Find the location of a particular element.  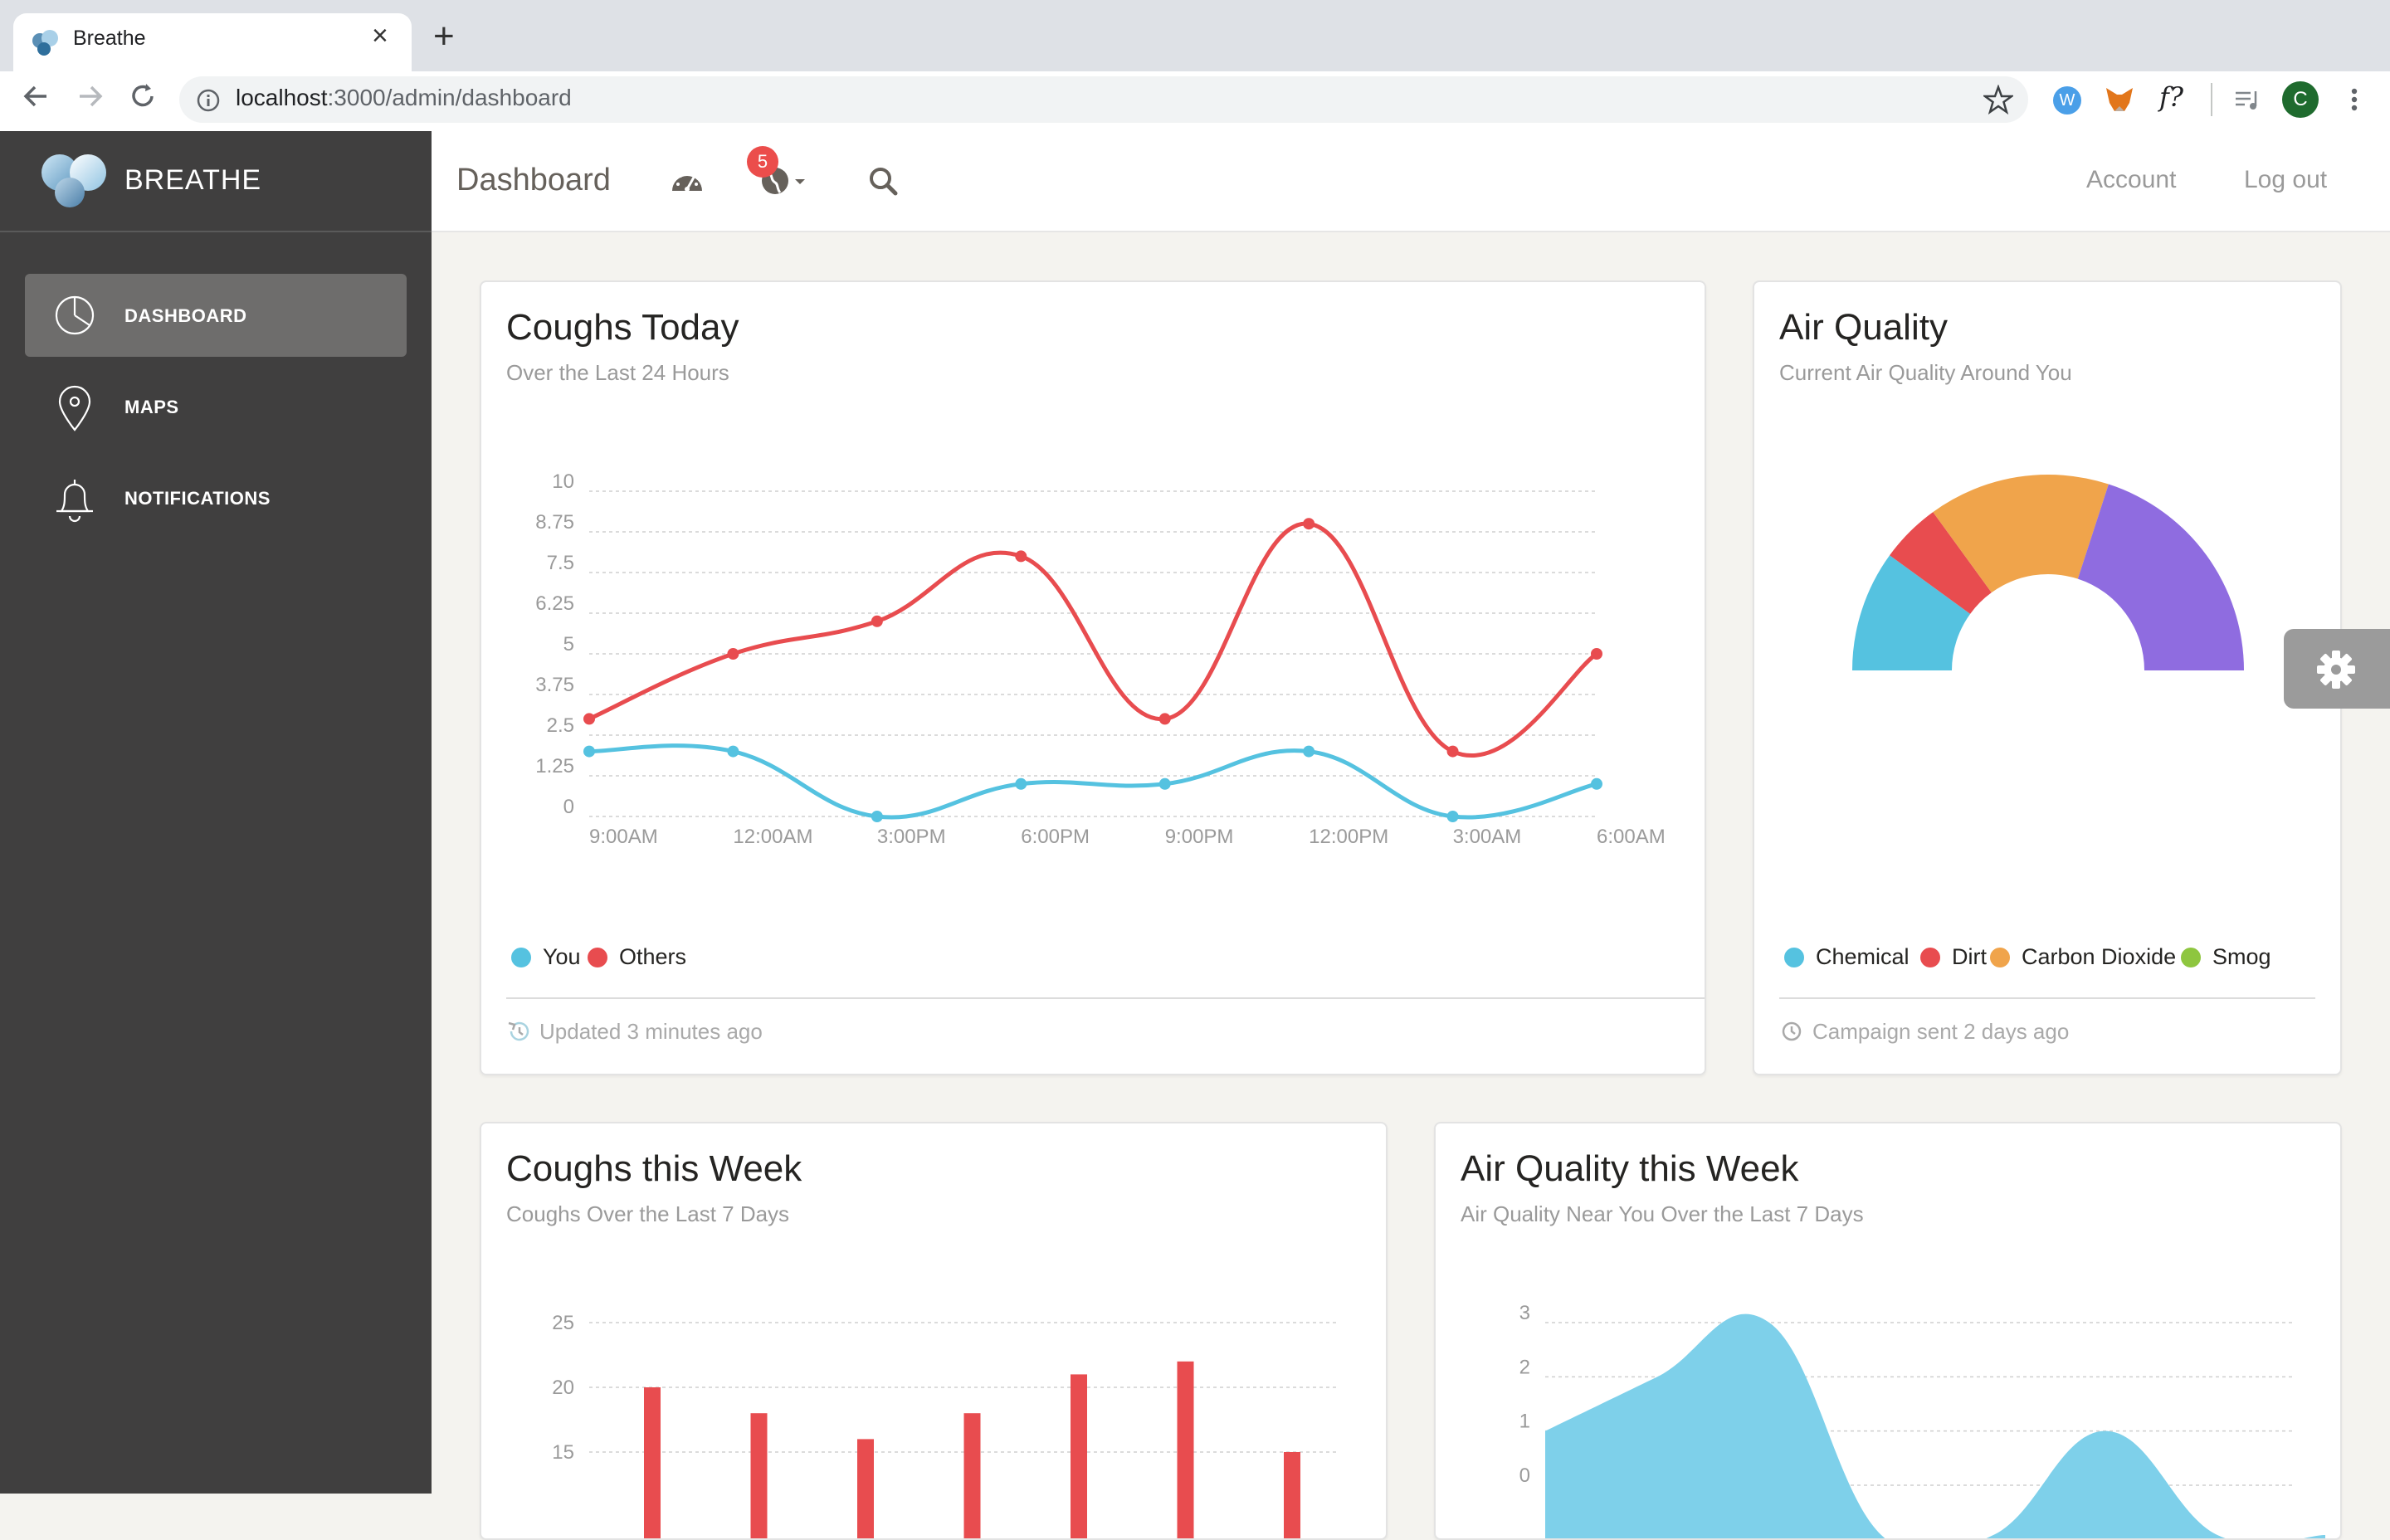

x-tick-label: 12:00AM is located at coordinates (773, 837).